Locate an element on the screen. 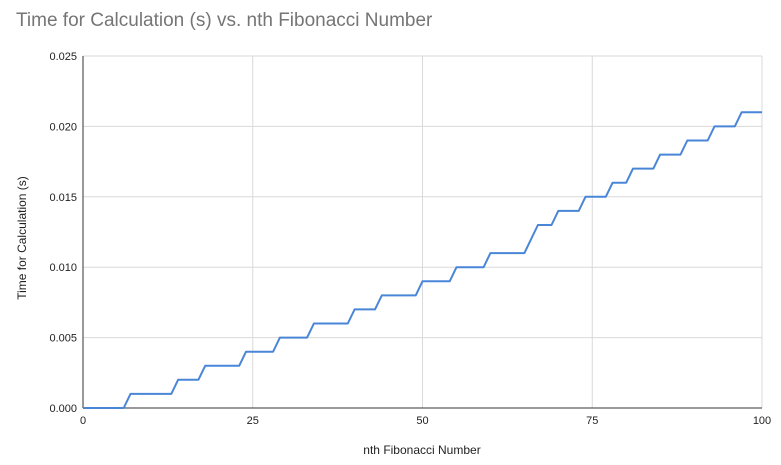 The image size is (781, 465). x-tick-label: 100 is located at coordinates (762, 421).